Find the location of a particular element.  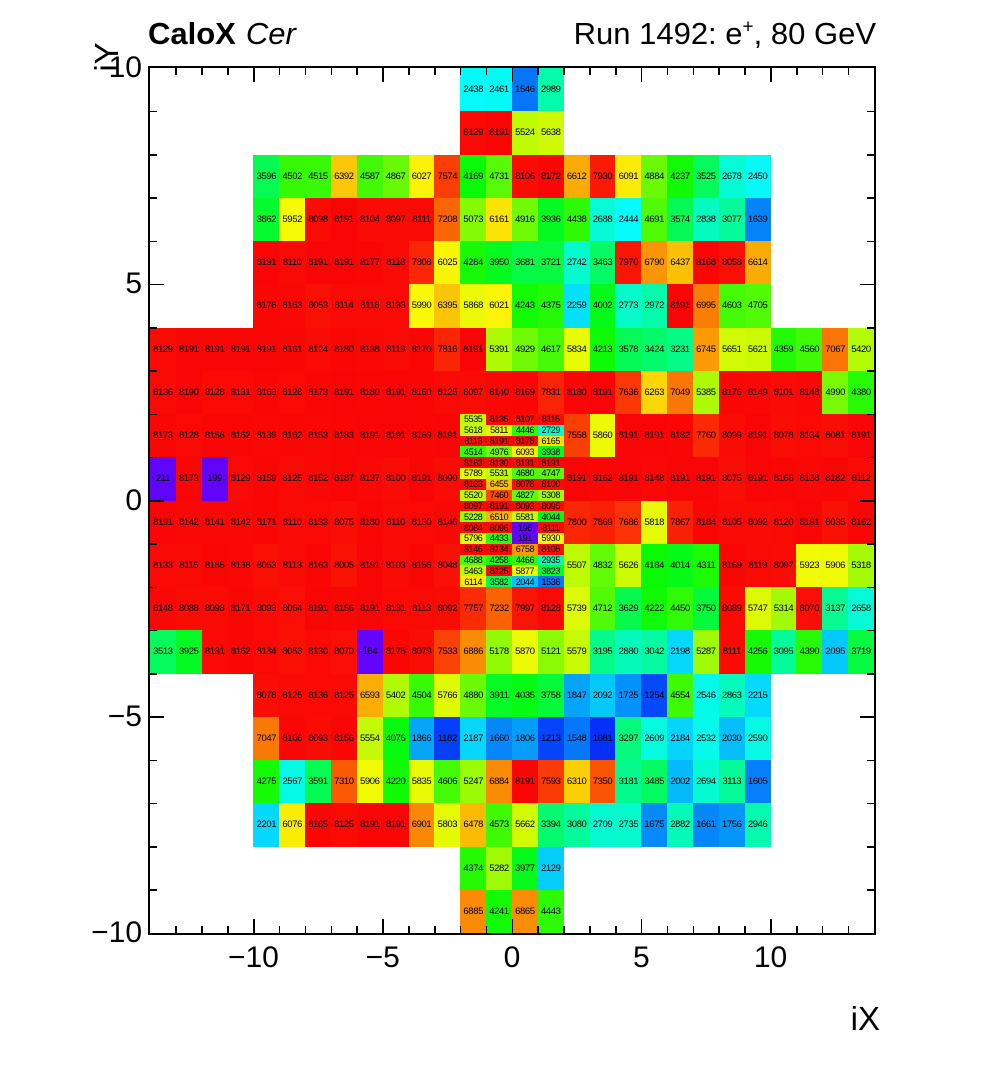

heatmap-cell: 8120 is located at coordinates (783, 522).